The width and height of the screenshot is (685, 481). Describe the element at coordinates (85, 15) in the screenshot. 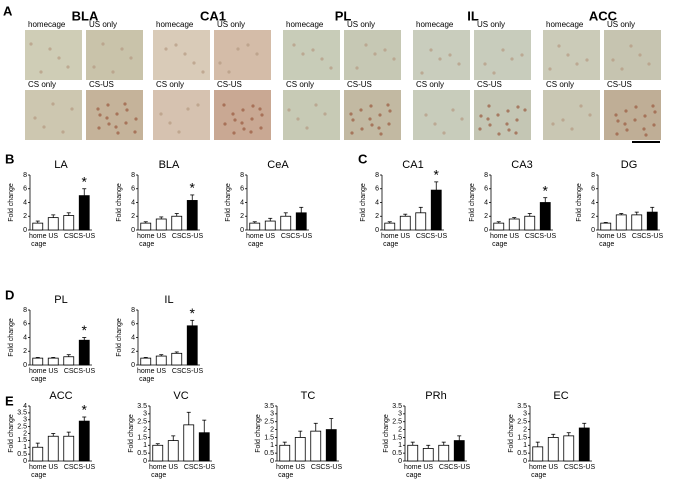

I see `region-title: BLA` at that location.